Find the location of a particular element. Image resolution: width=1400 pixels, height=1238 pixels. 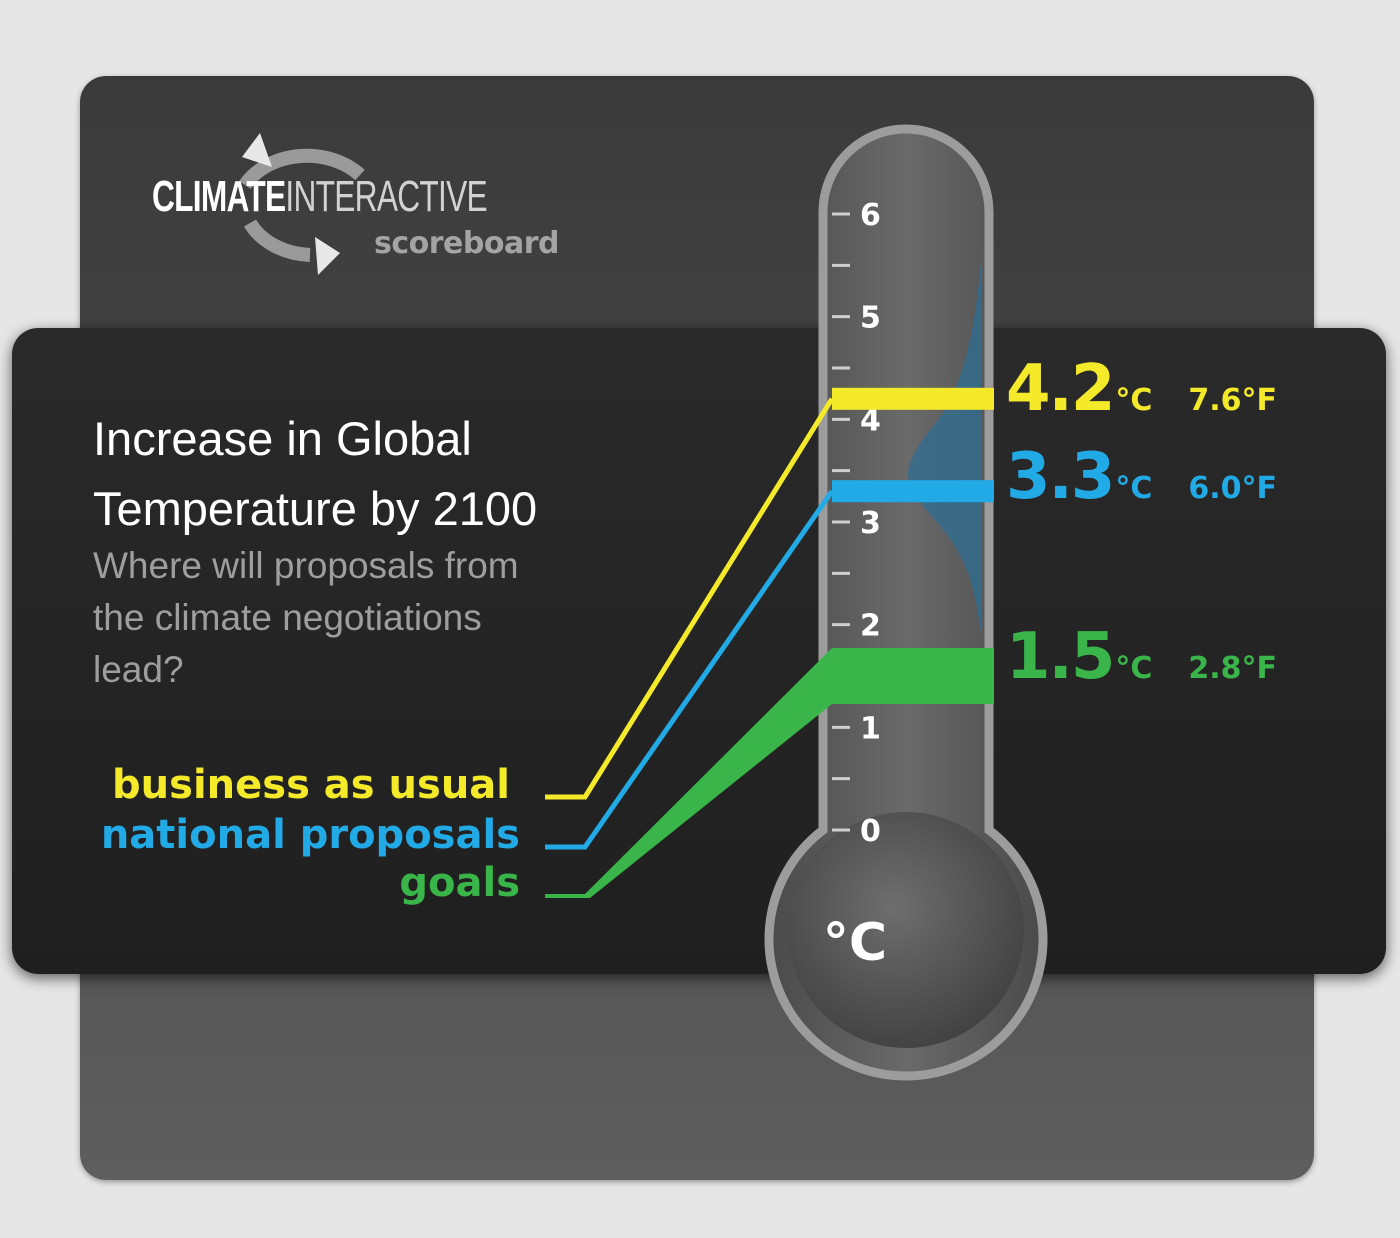

leader-line-business-as-usual is located at coordinates (690, 598).